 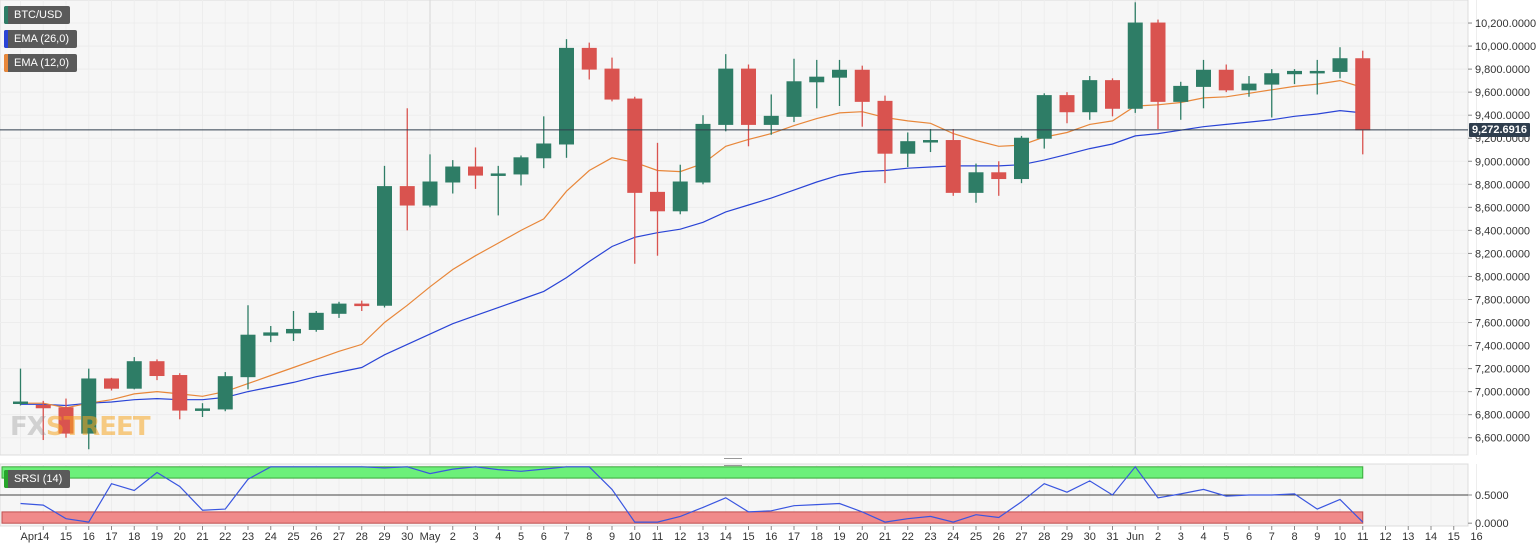 I want to click on x-tick-label: 9, so click(x=612, y=537).